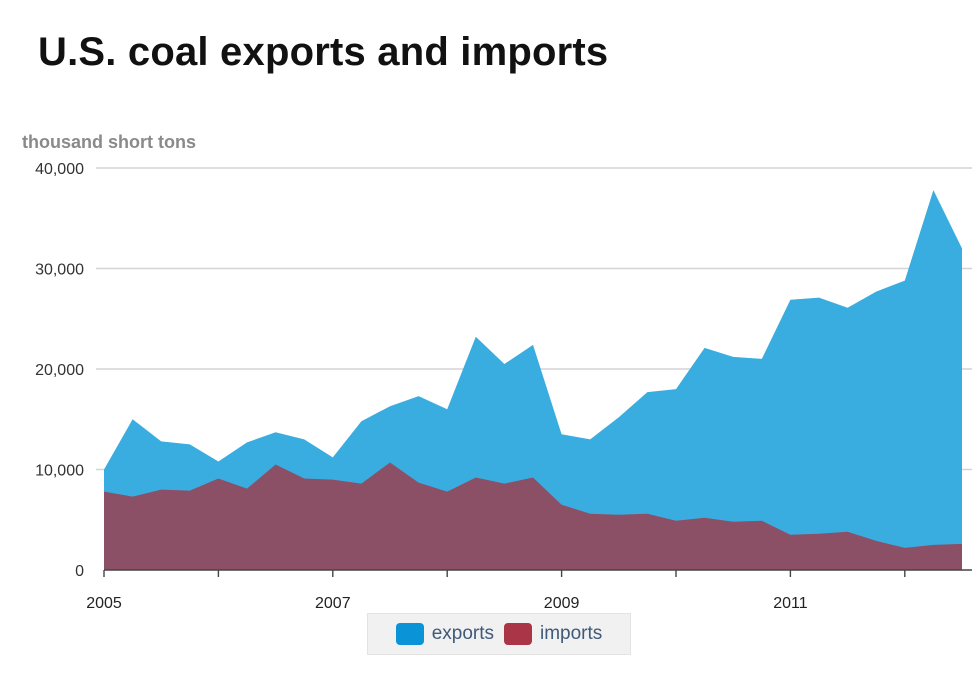 The image size is (980, 686). What do you see at coordinates (79, 571) in the screenshot?
I see `y-tick-label: 0` at bounding box center [79, 571].